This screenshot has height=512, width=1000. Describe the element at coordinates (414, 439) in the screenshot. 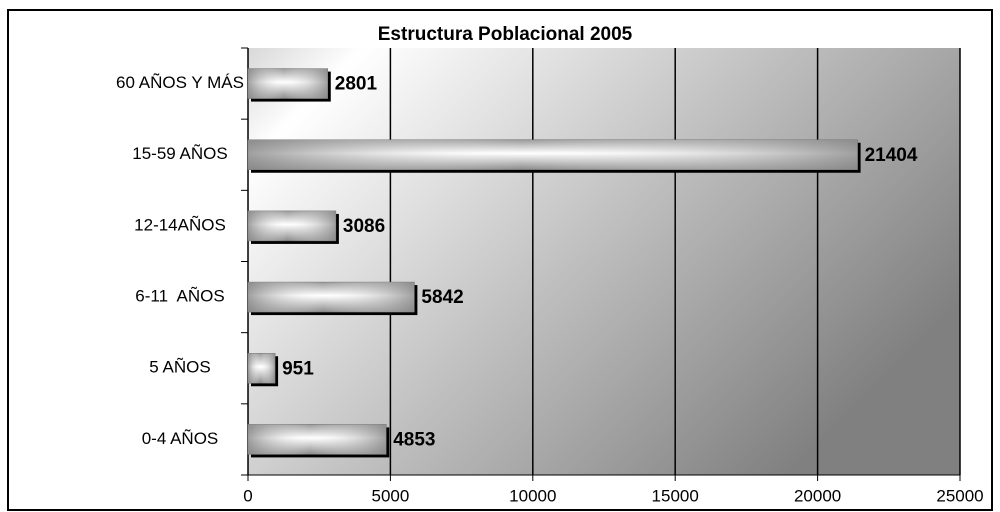

I see `value-label: 4853` at that location.